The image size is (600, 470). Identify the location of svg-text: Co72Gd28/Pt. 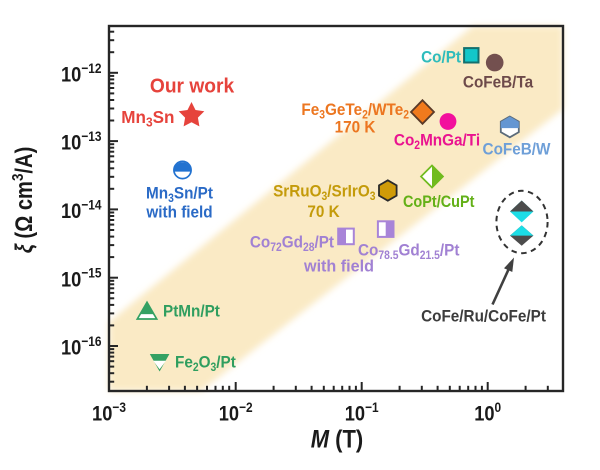
(292, 243).